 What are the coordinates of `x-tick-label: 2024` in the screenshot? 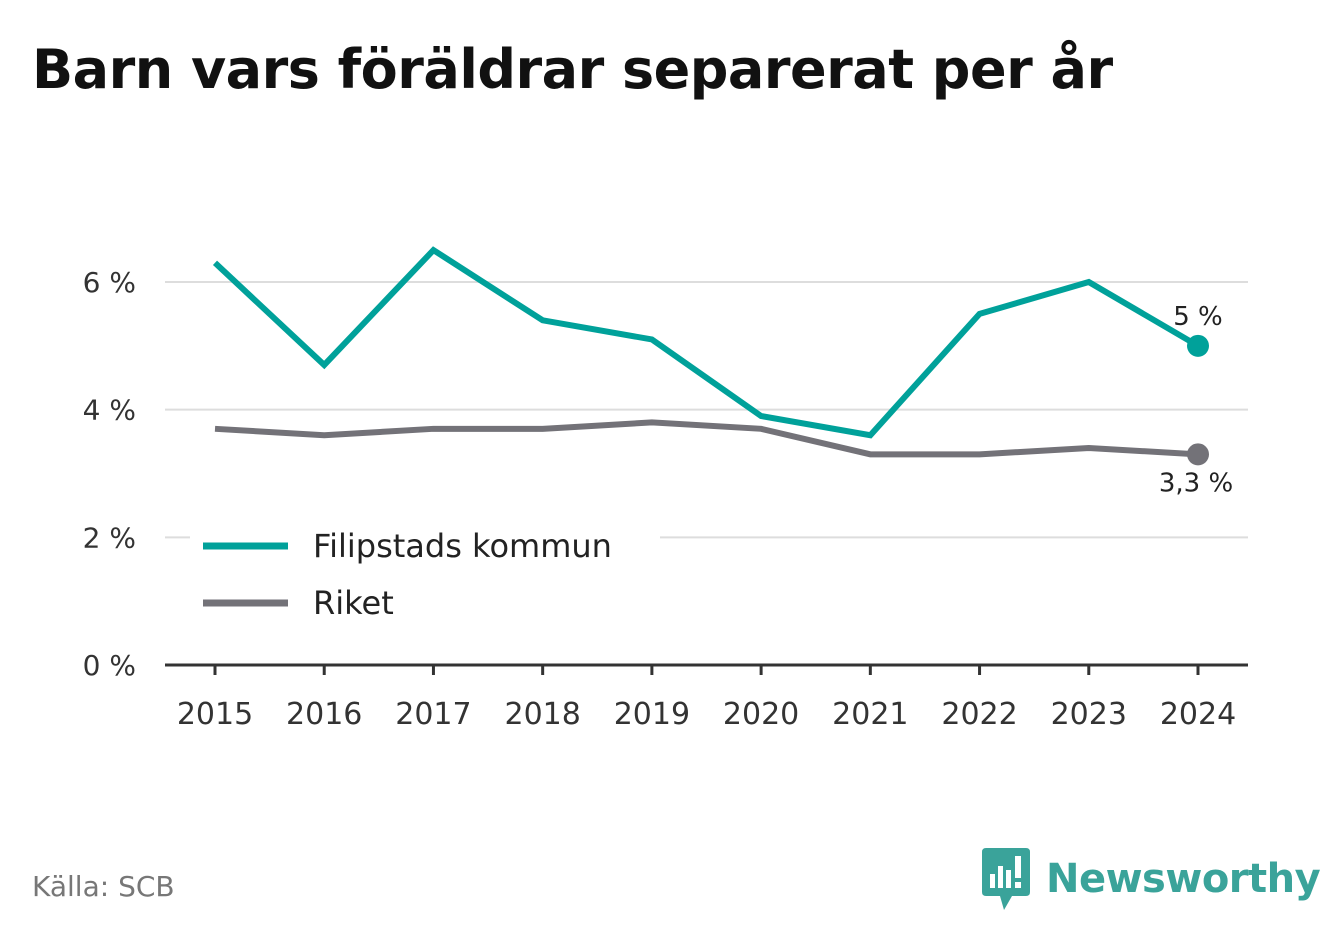 It's located at (1198, 714).